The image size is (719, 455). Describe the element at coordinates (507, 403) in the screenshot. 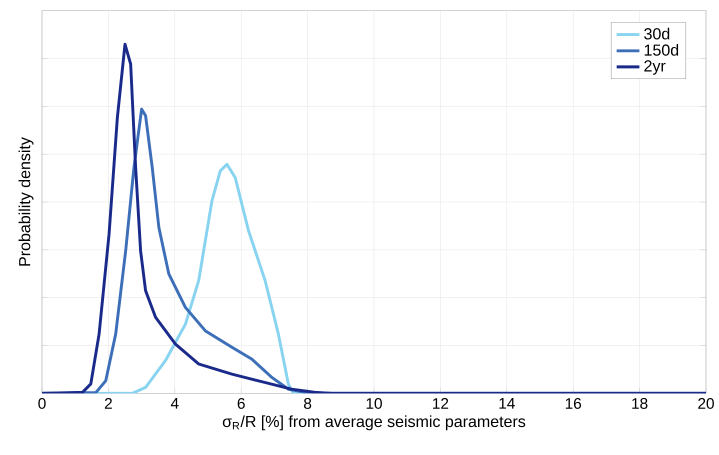

I see `x-tick-label: 14` at that location.